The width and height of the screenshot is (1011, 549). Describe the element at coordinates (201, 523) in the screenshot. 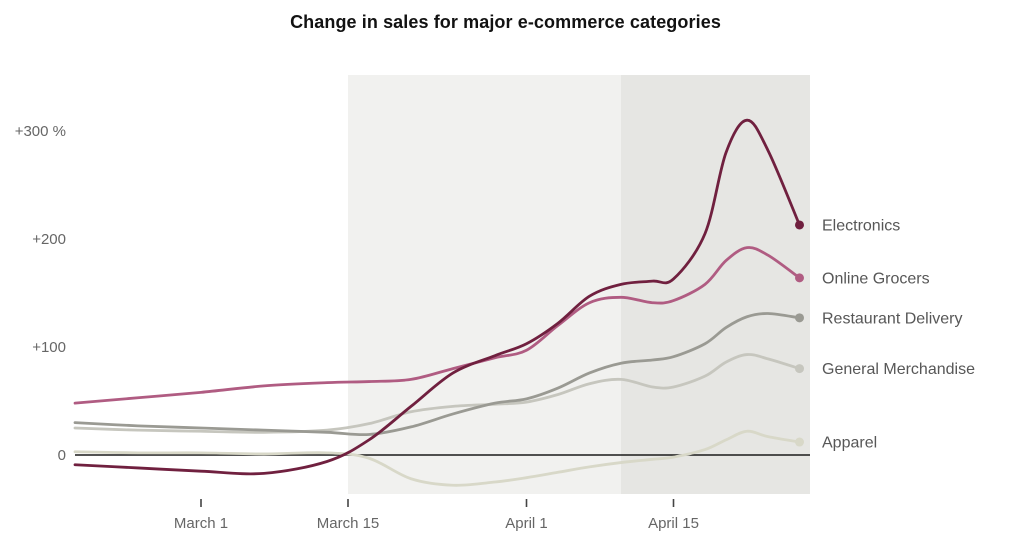

I see `x-axis-label: March 1` at that location.